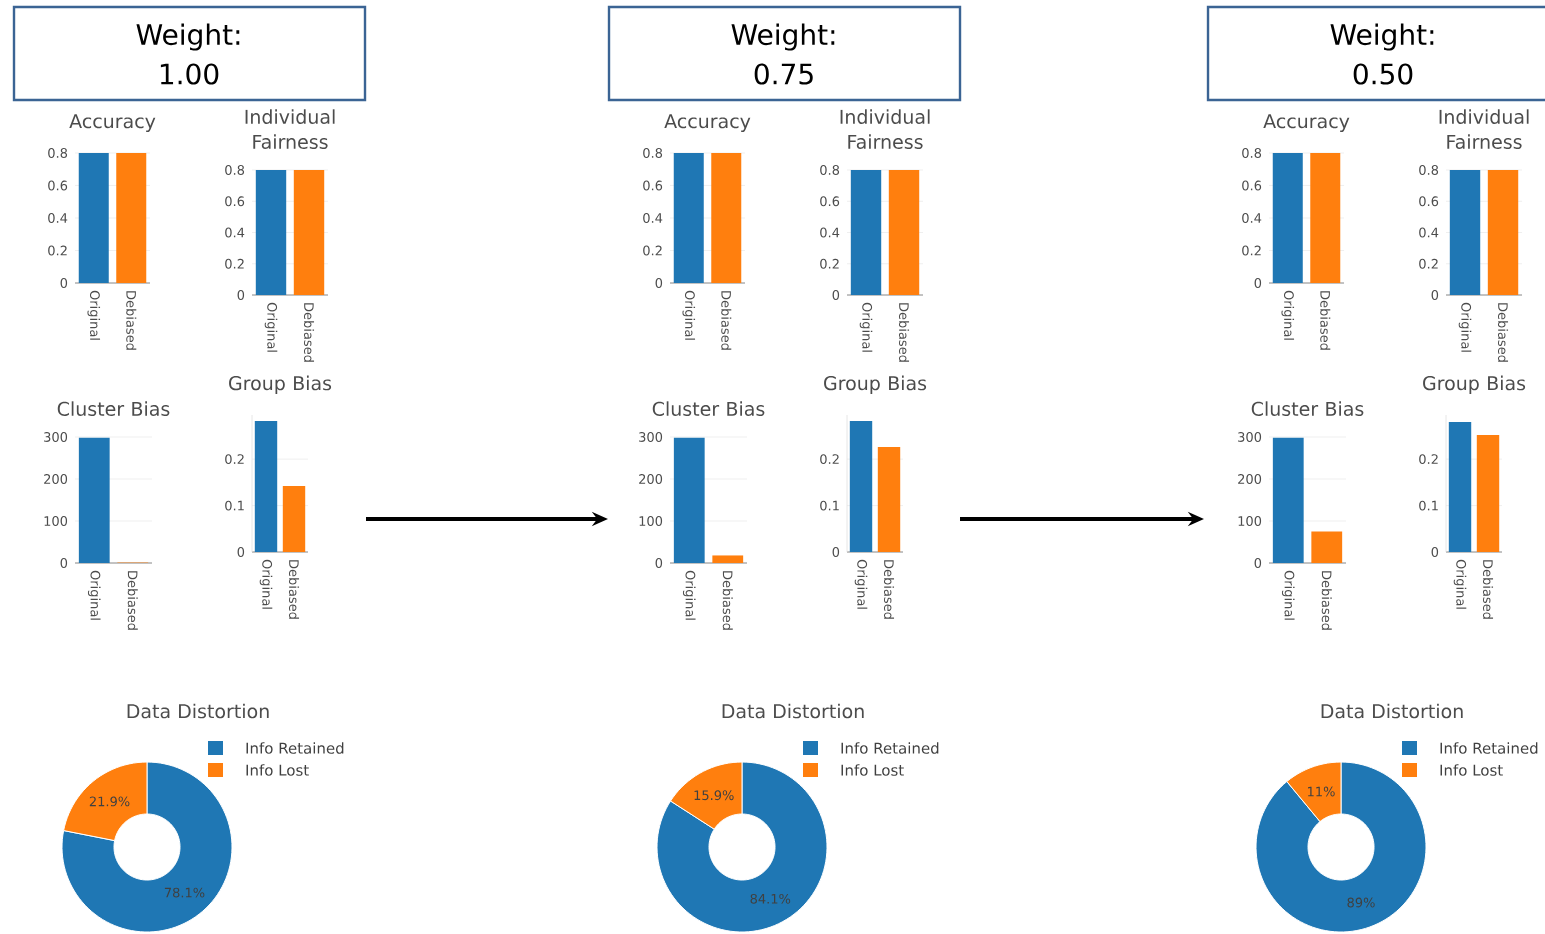 The height and width of the screenshot is (934, 1545). Describe the element at coordinates (714, 795) in the screenshot. I see `data-label: 15.9%` at that location.